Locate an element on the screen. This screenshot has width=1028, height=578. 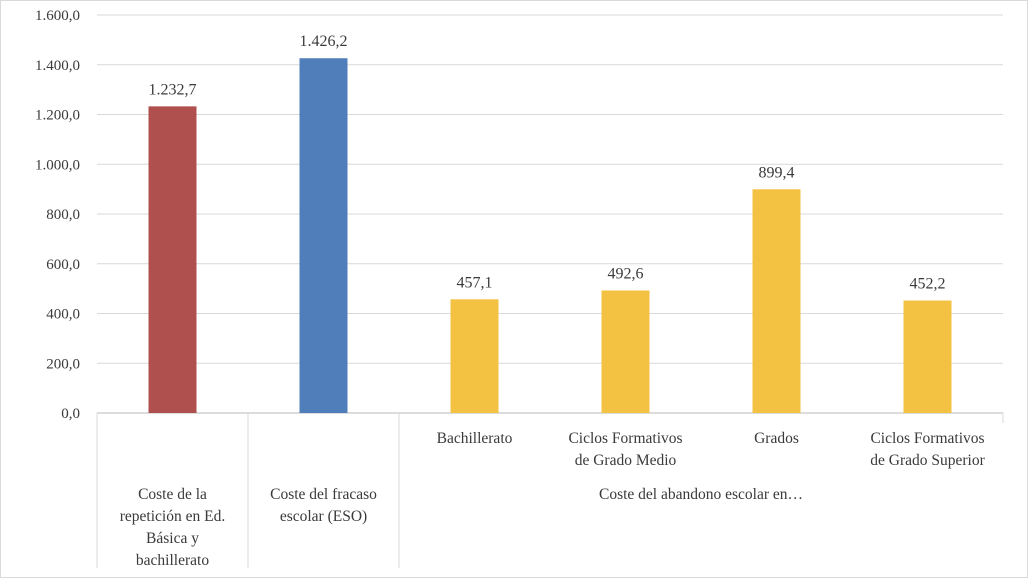
y-tick-label: 200,0 is located at coordinates (63, 364).